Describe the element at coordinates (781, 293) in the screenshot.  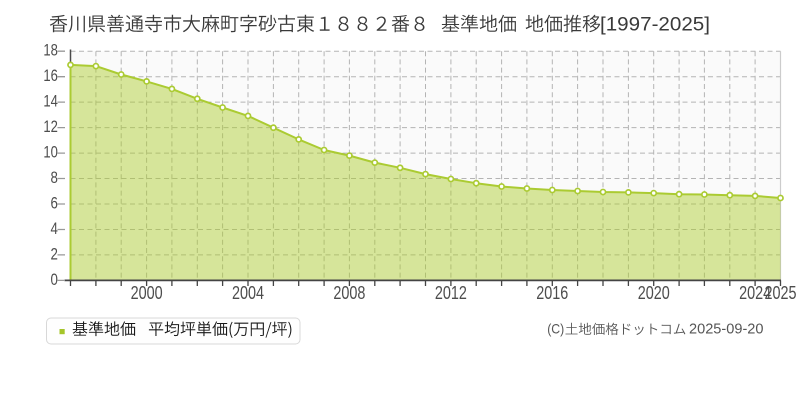
I see `svg-text: 2025` at that location.